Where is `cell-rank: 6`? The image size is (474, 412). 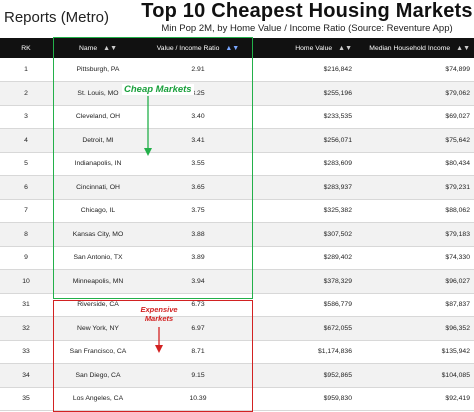 cell-rank: 6 is located at coordinates (26, 187).